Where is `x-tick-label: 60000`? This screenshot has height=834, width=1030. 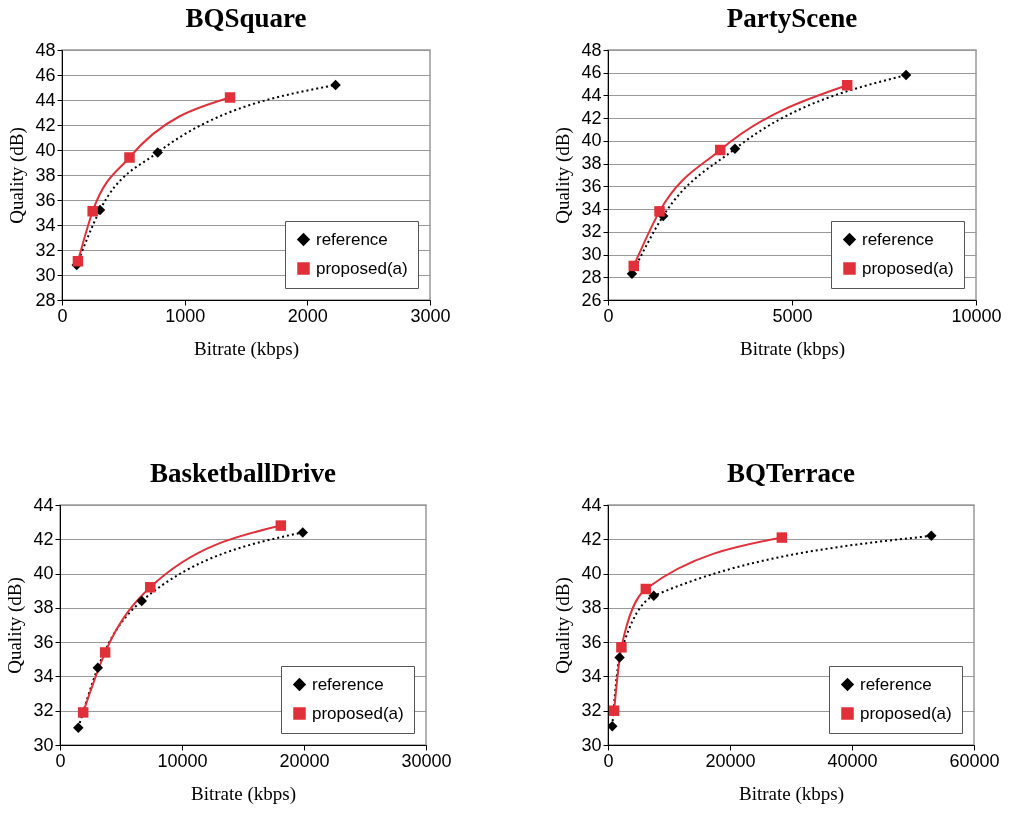 x-tick-label: 60000 is located at coordinates (974, 760).